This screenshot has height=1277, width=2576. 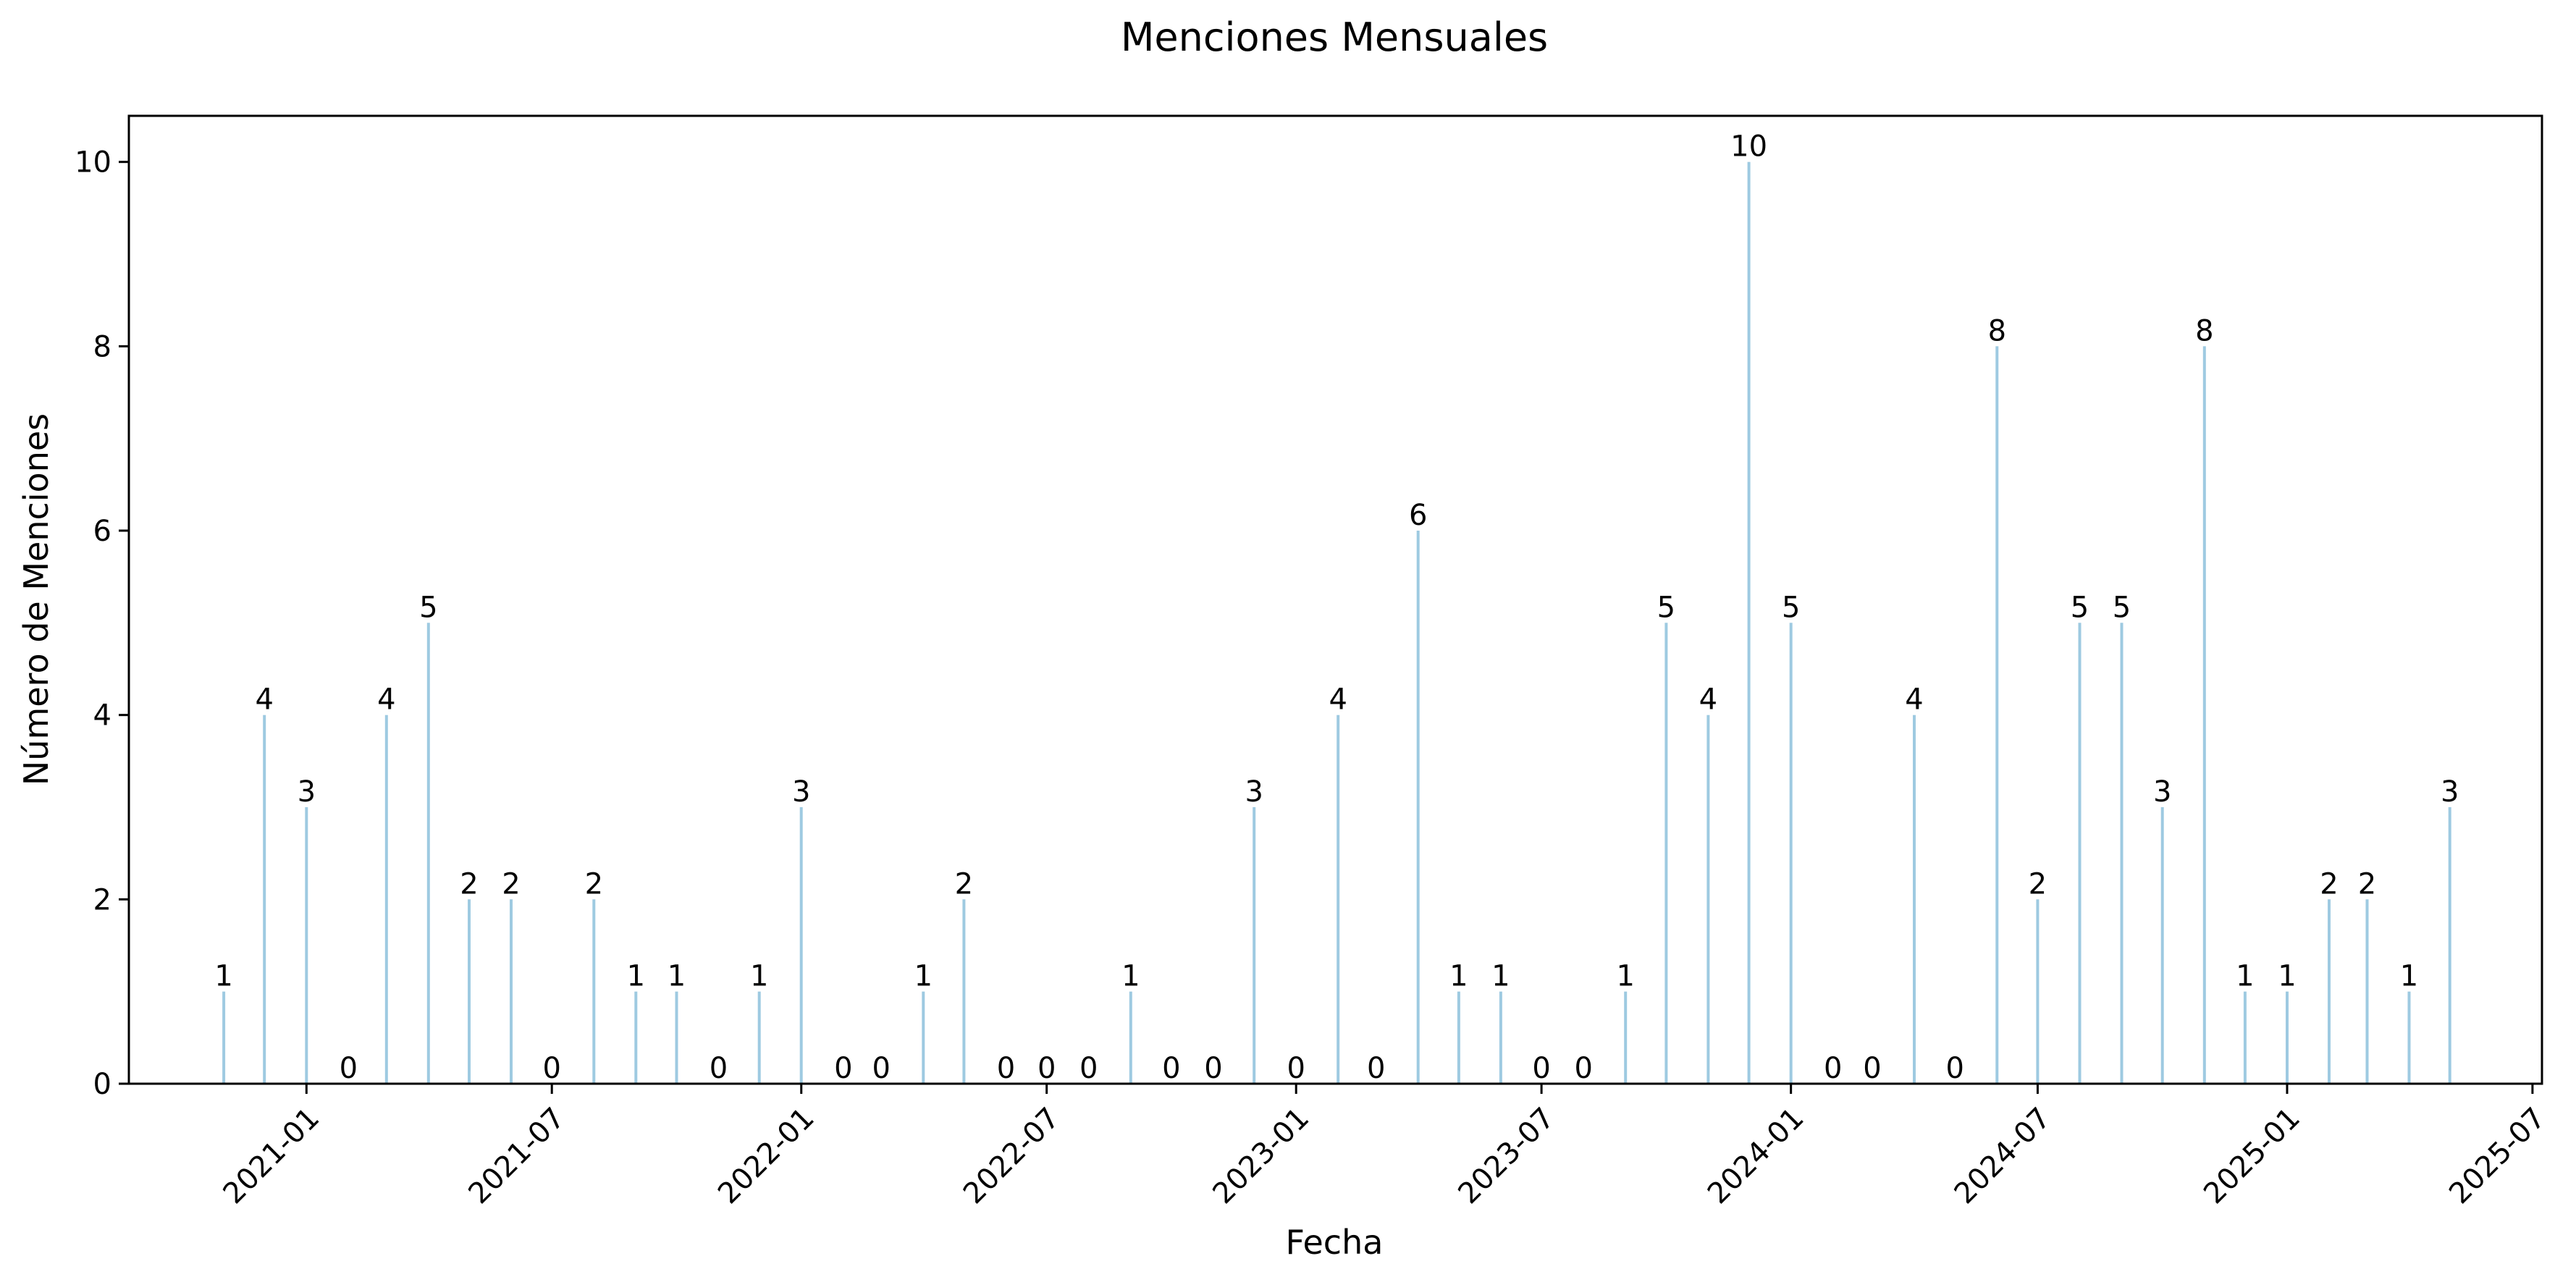 I want to click on x-axis-label: Fecha, so click(x=1335, y=1242).